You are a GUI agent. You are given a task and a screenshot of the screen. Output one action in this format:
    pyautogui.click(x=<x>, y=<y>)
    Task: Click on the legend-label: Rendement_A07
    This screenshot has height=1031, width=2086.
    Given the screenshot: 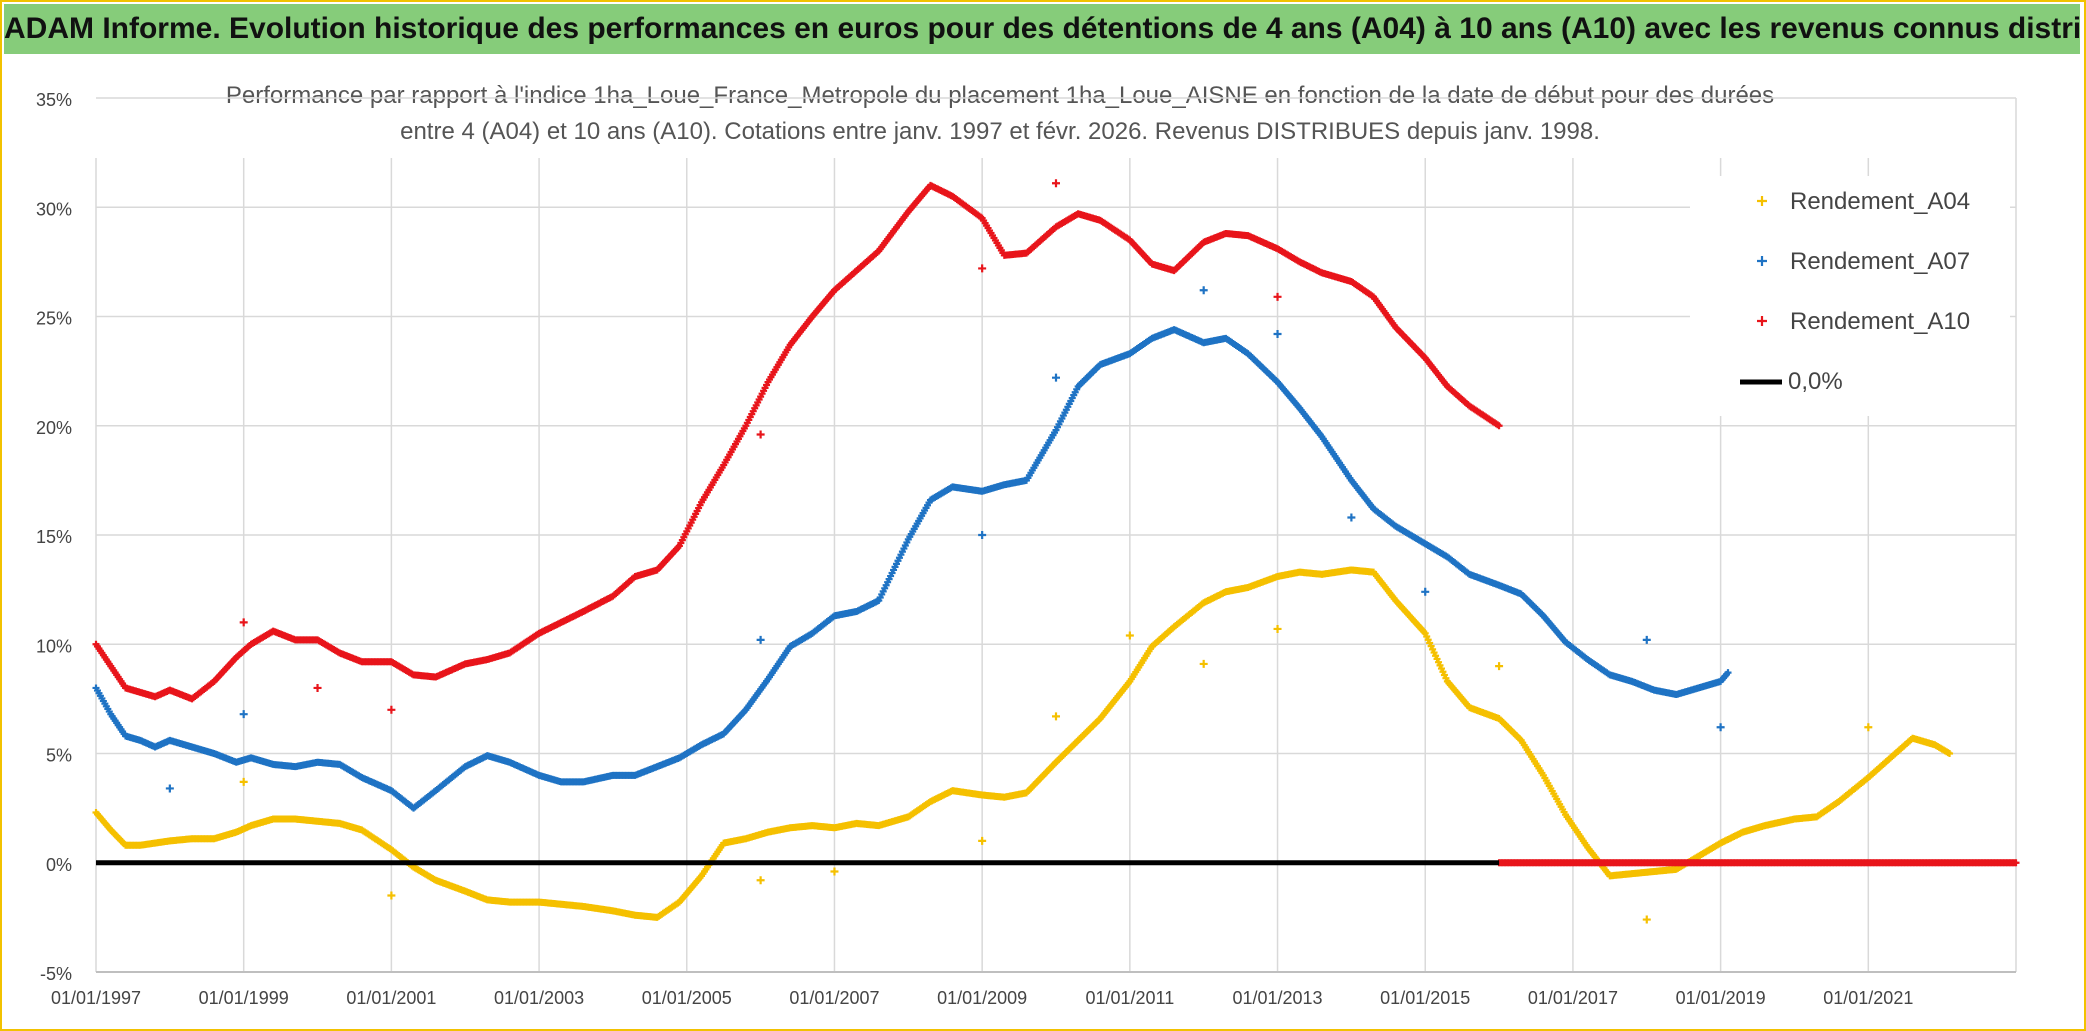 What is the action you would take?
    pyautogui.click(x=1880, y=261)
    